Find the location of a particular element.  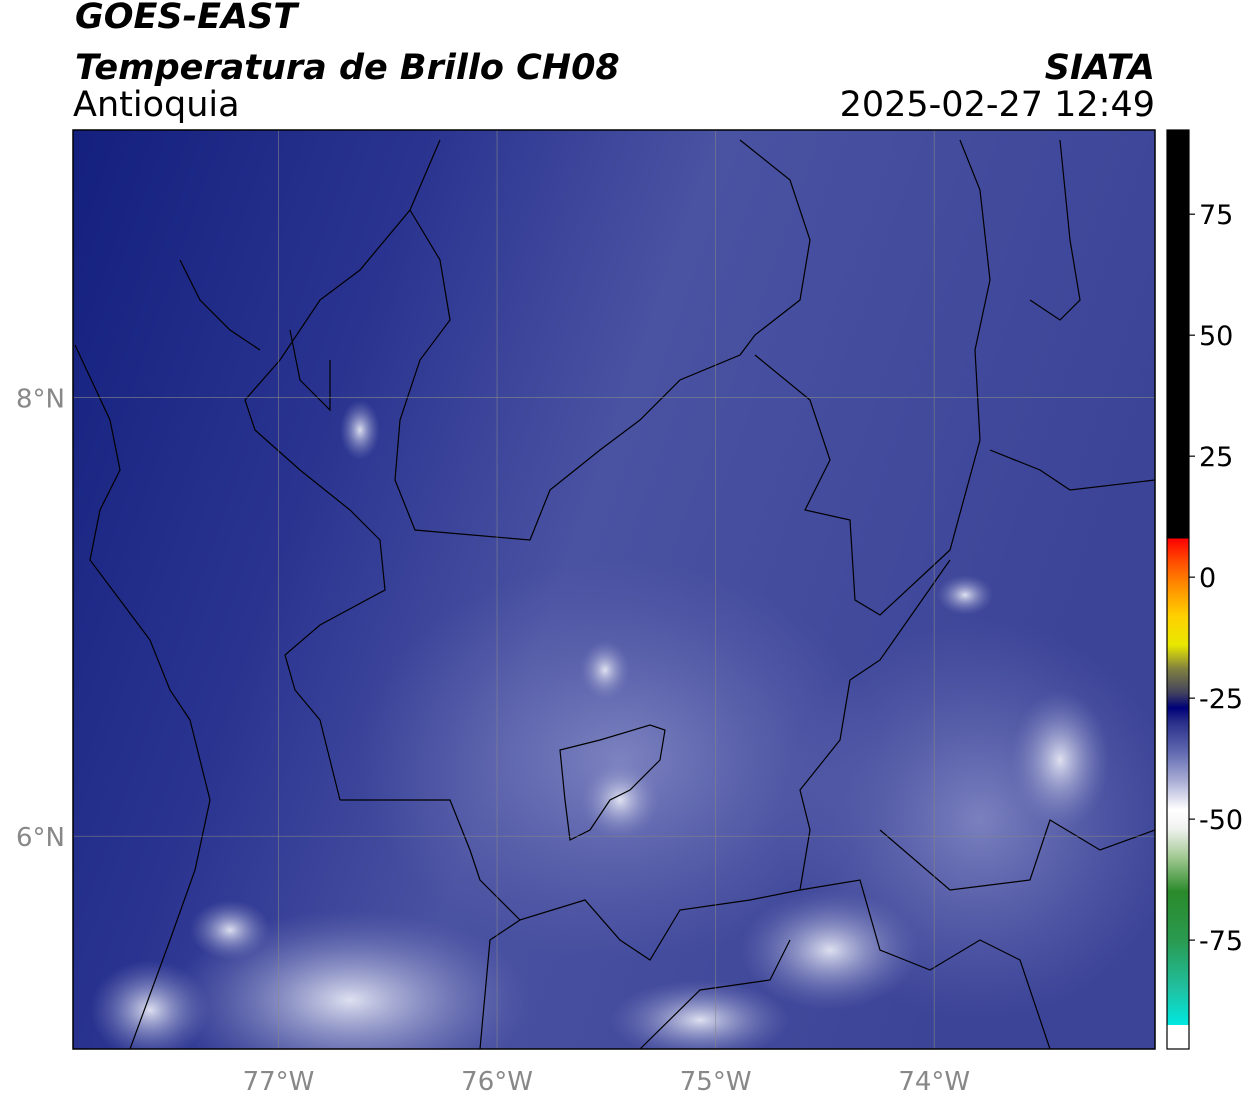

colorbar-tick-label: 75 is located at coordinates (1216, 215).